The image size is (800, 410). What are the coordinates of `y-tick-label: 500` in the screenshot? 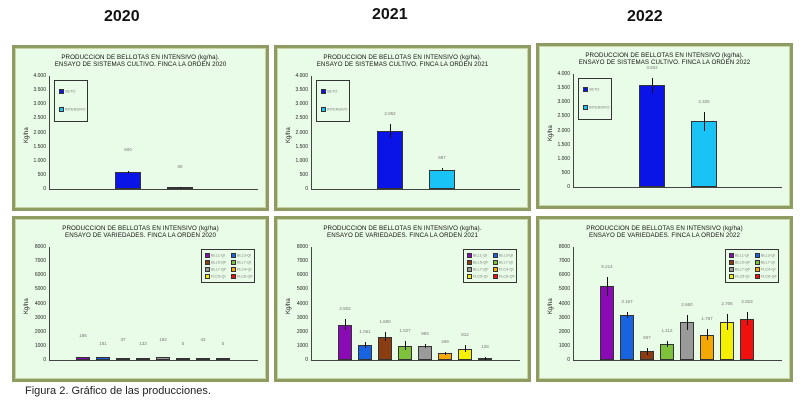 It's located at (41, 174).